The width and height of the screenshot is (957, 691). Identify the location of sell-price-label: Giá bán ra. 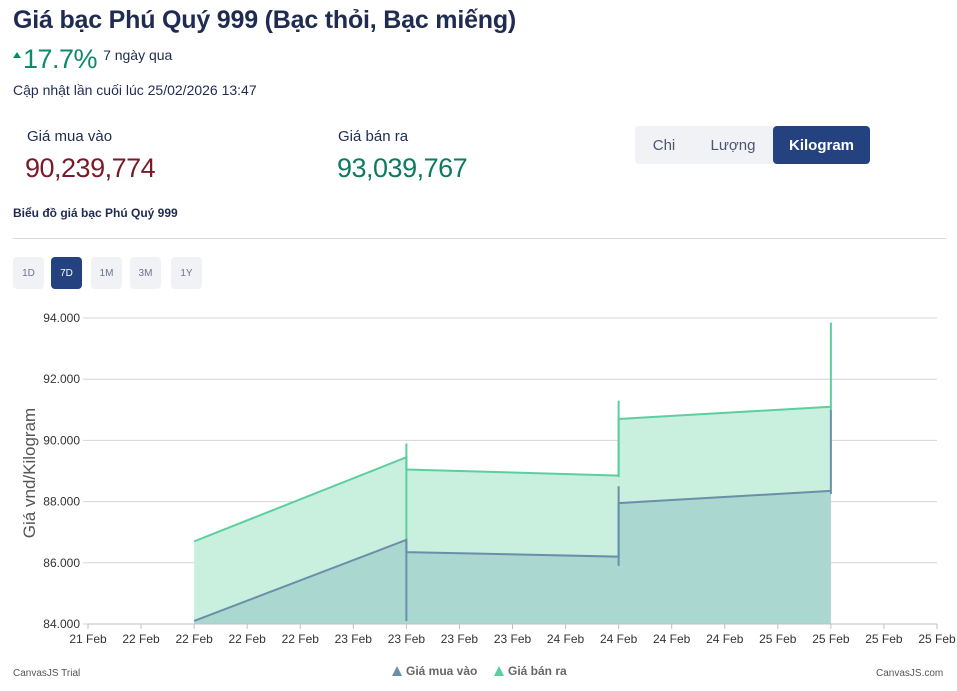
(373, 136).